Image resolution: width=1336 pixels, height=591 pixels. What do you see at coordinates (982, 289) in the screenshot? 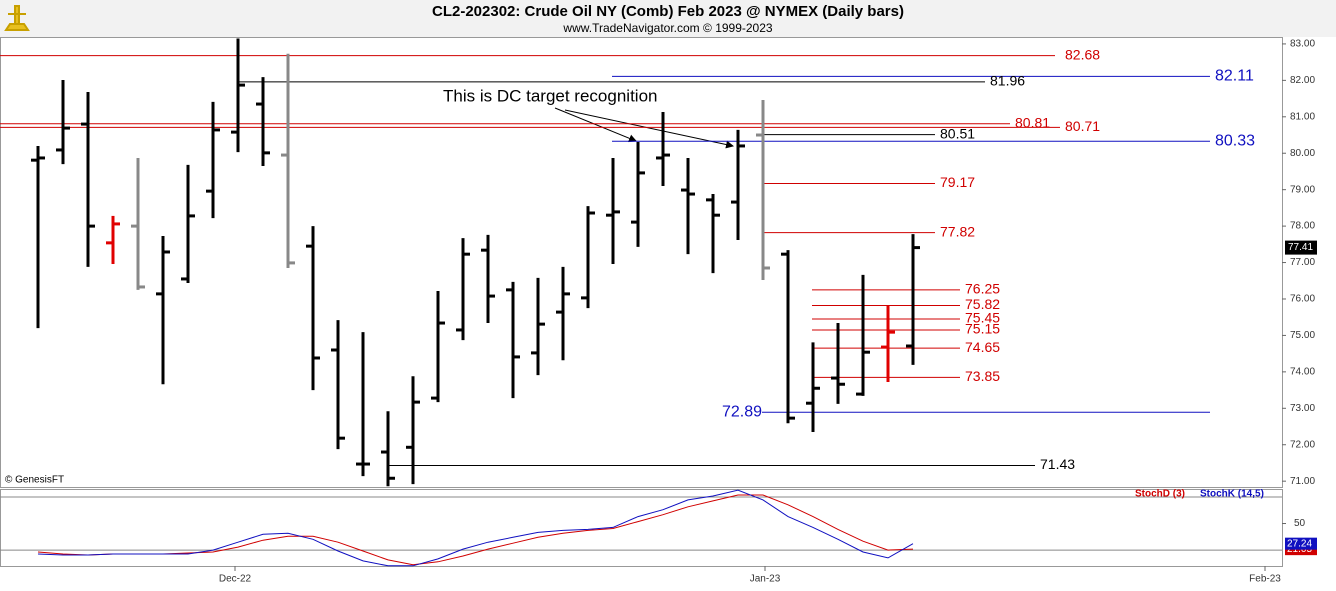
I see `level-label: 76.25` at bounding box center [982, 289].